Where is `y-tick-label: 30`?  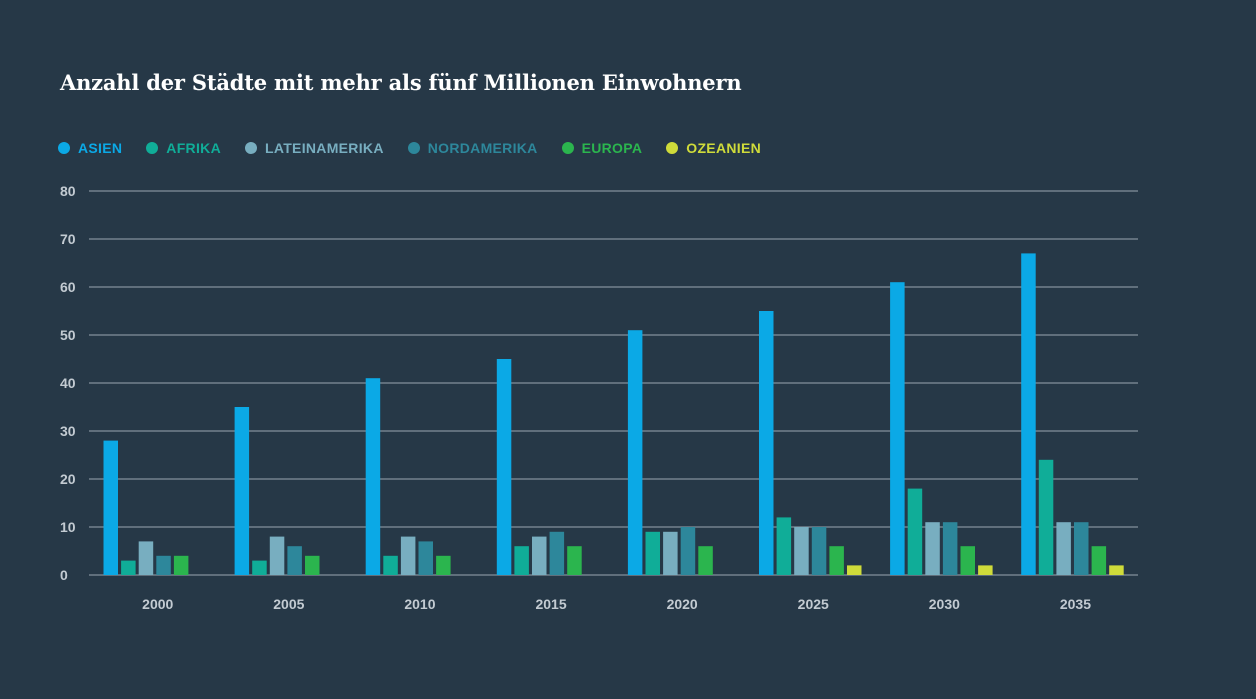 y-tick-label: 30 is located at coordinates (68, 431).